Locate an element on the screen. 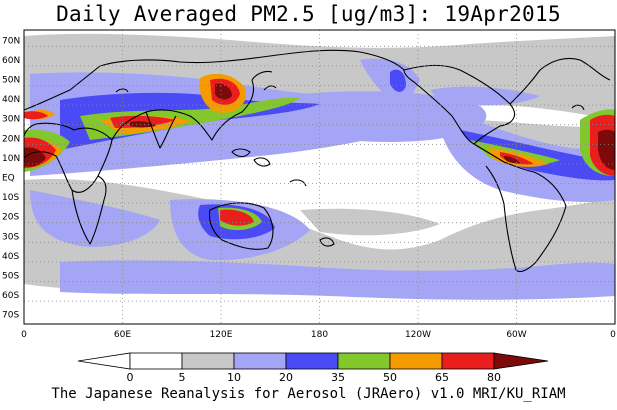 The width and height of the screenshot is (617, 410). lat-label: 10N is located at coordinates (11, 159).